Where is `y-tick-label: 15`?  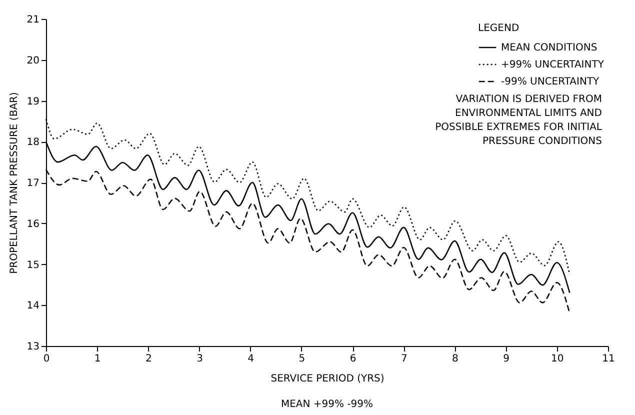 y-tick-label: 15 is located at coordinates (33, 265).